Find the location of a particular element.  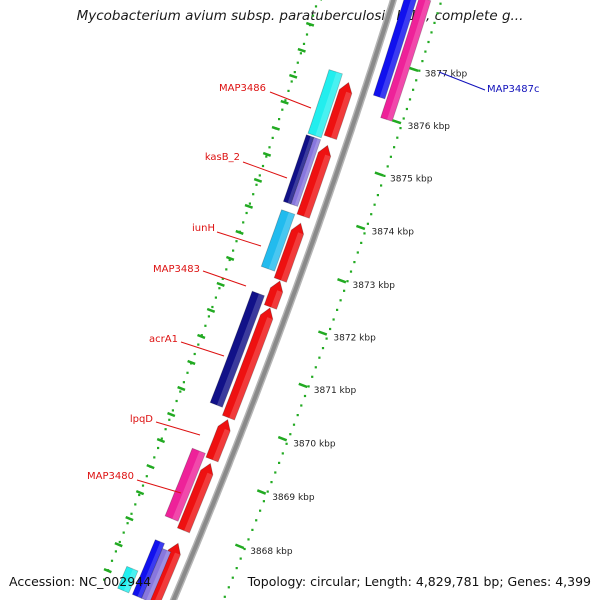

red-cds-MAP3486 is located at coordinates (338, 111).